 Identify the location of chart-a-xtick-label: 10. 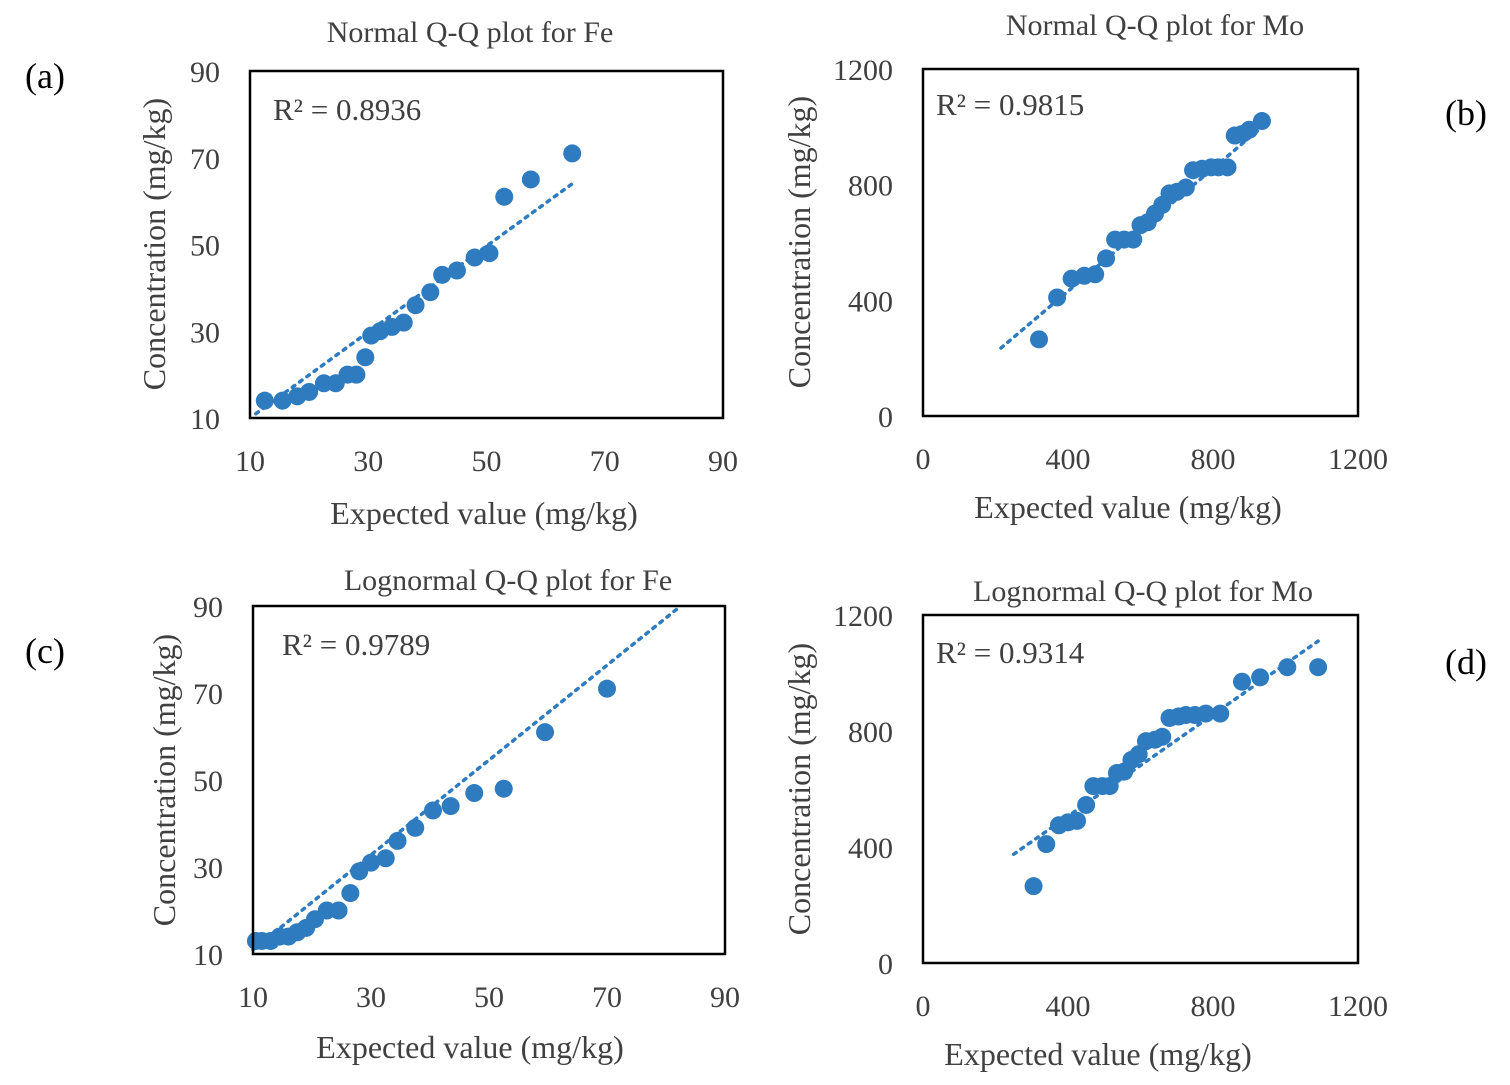
(250, 461).